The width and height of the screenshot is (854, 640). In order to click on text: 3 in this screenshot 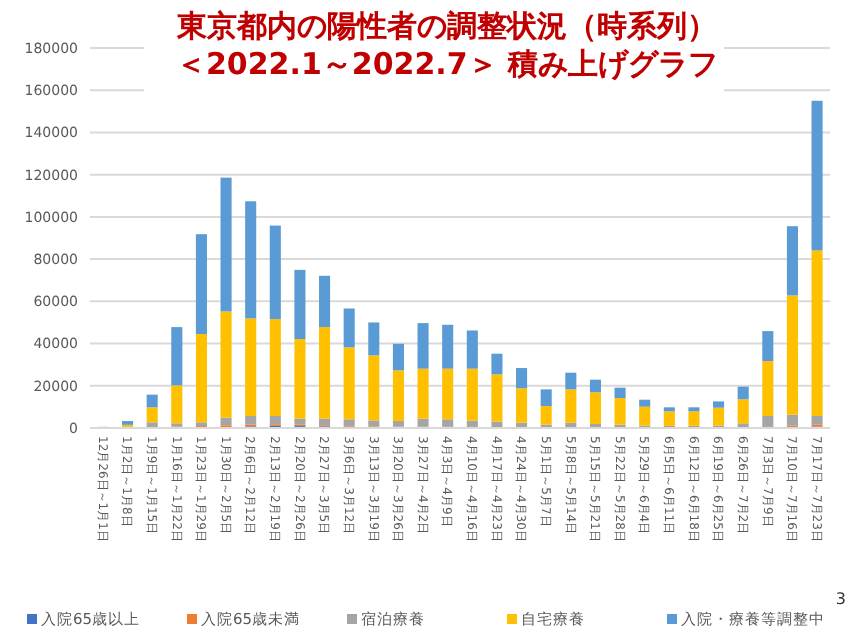, I will do `click(840, 599)`.